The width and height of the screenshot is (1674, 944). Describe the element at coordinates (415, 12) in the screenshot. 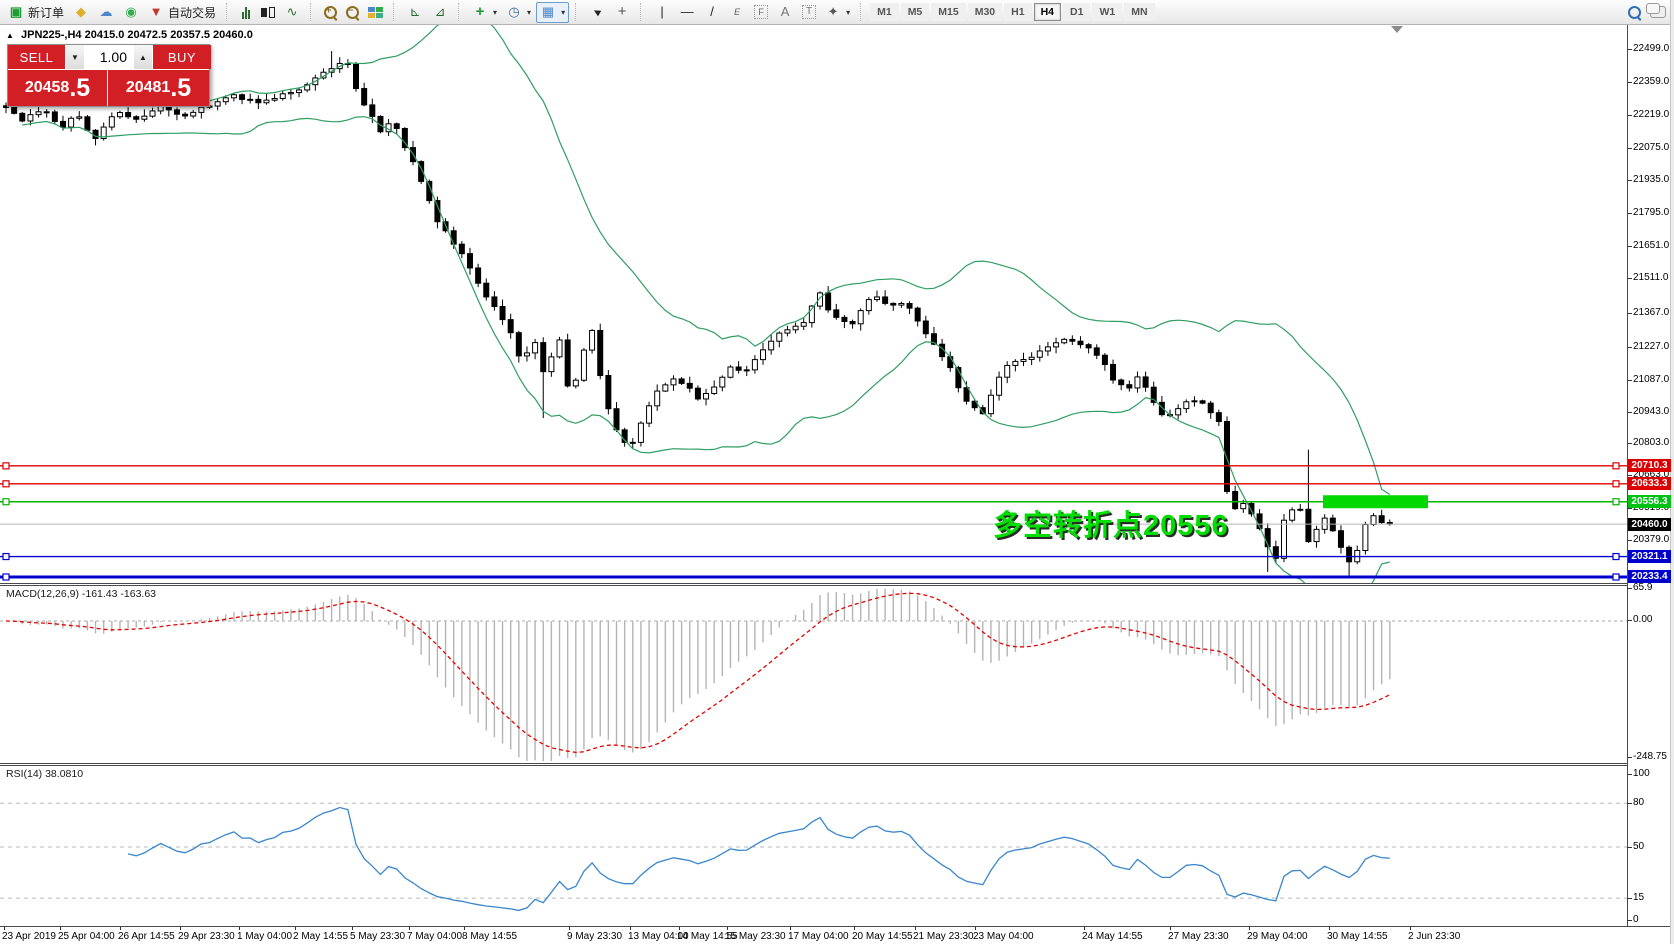

I see `arrange-left-button: ⊾` at that location.